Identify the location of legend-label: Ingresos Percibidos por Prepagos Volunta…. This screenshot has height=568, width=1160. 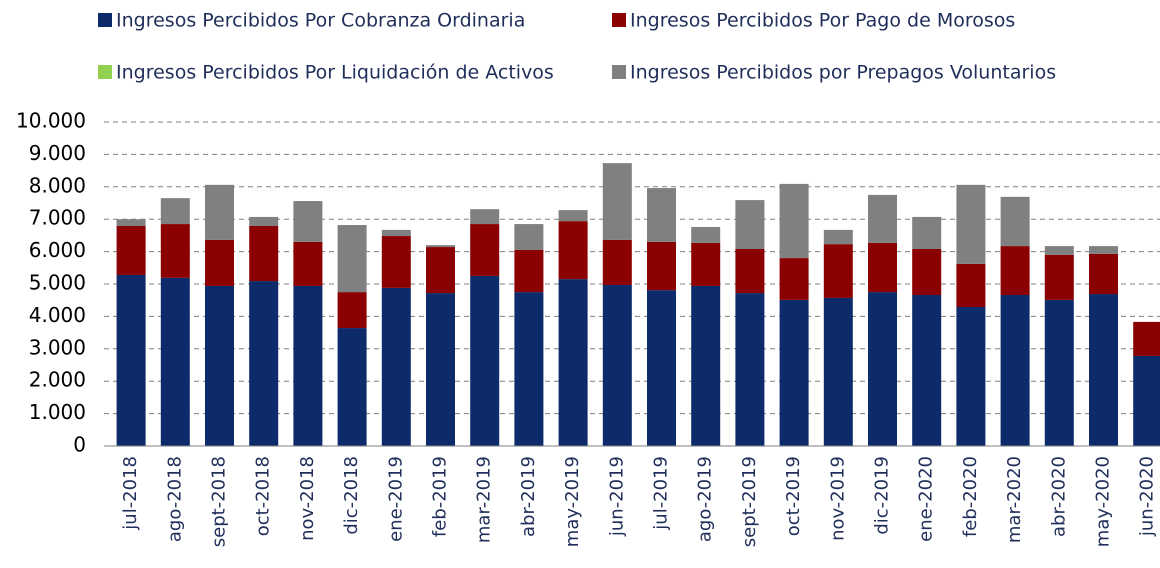
(843, 73).